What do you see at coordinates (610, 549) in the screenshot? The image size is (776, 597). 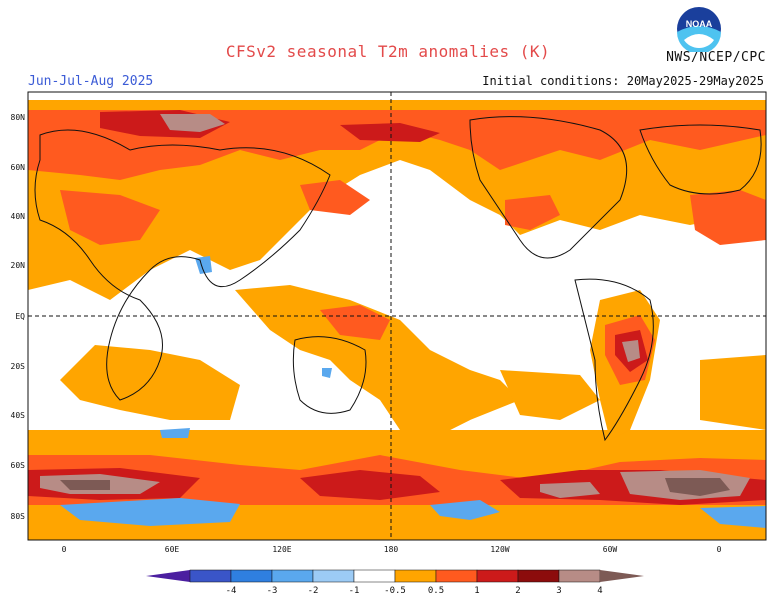 I see `lon-label-60w: 60W` at bounding box center [610, 549].